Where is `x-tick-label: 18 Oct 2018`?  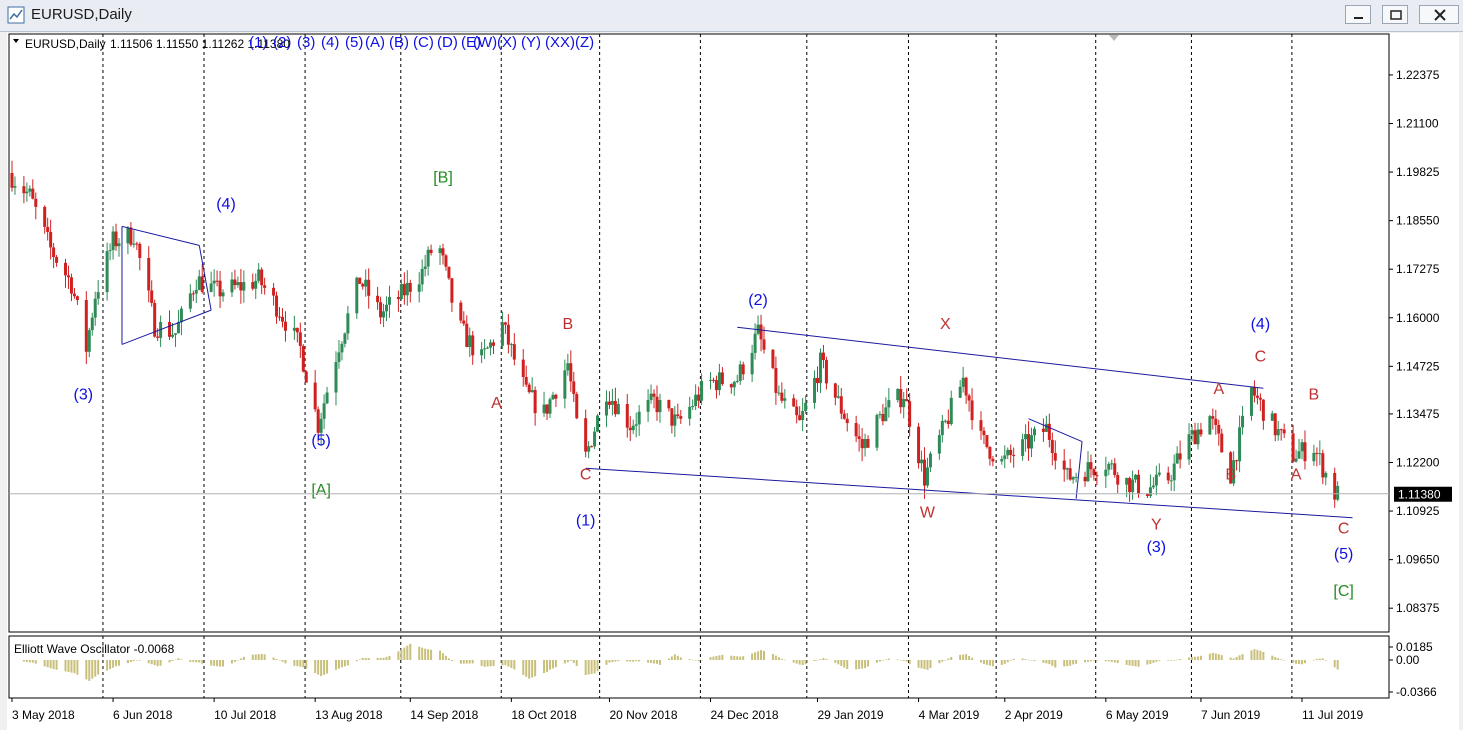
x-tick-label: 18 Oct 2018 is located at coordinates (544, 715).